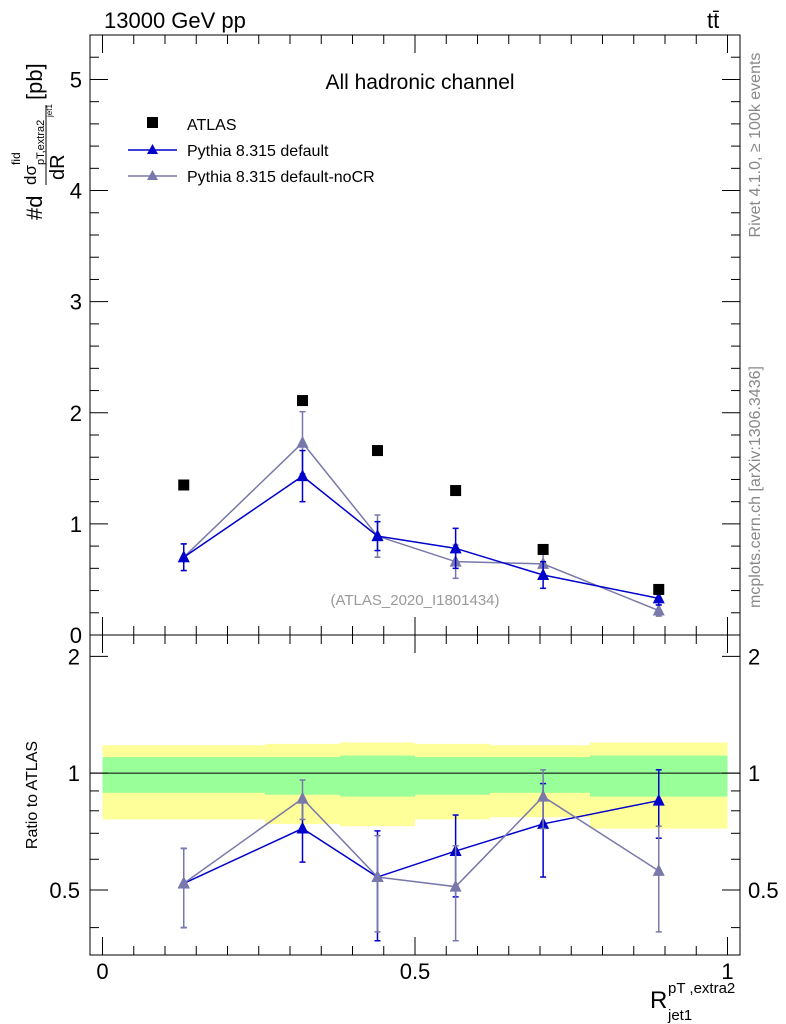 The height and width of the screenshot is (1024, 786). I want to click on legend-nocr-marker, so click(152, 175).